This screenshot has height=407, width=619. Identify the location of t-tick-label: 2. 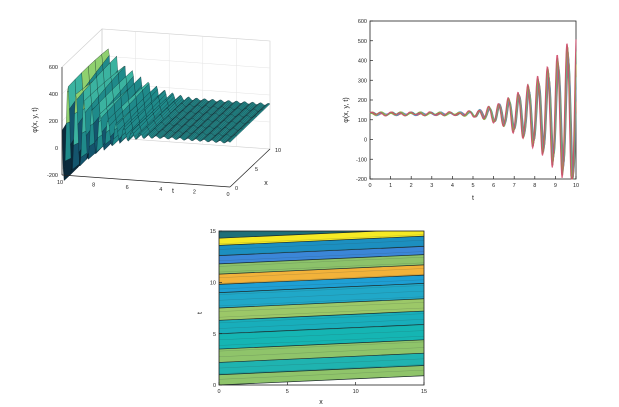
(194, 193).